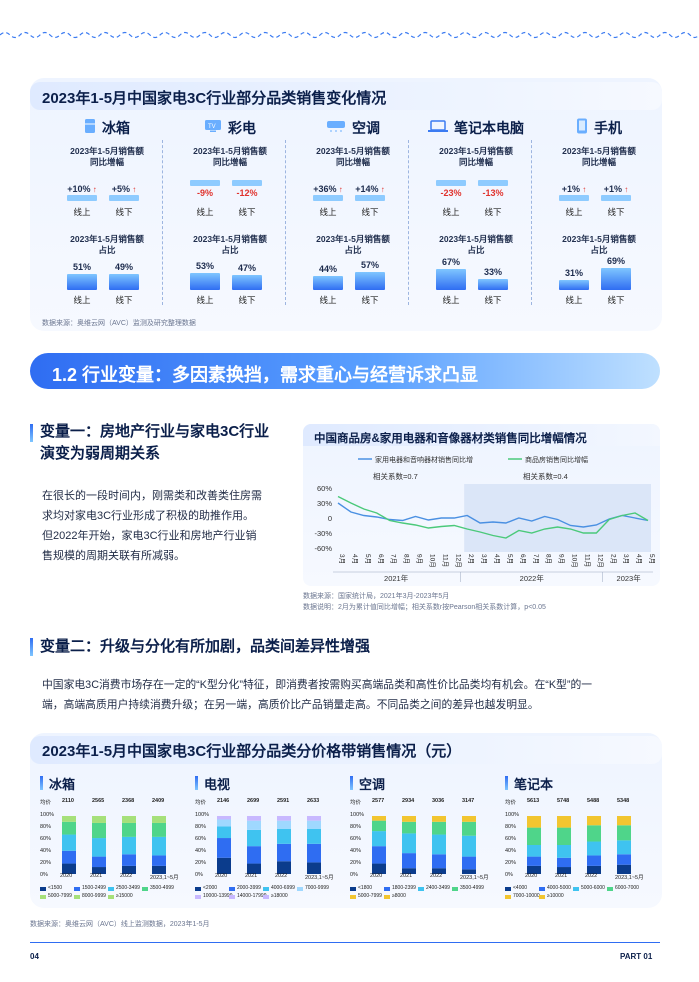 This screenshot has width=699, height=982. I want to click on top-dashed-decoration, so click(349, 35).